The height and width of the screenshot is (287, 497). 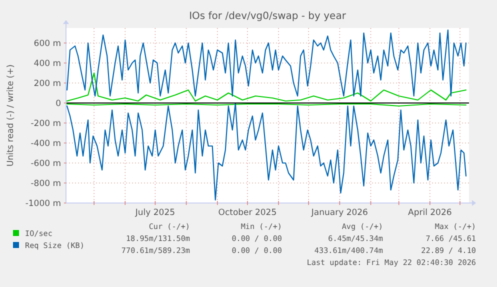 What do you see at coordinates (339, 213) in the screenshot?
I see `x-tick-label: January 2026` at bounding box center [339, 213].